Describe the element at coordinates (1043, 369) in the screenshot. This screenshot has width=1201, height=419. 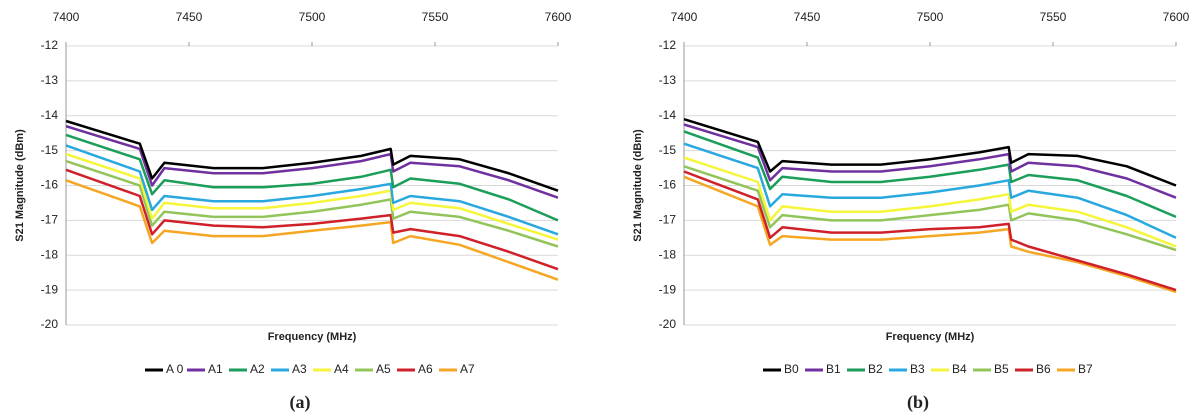
I see `legend-label: B6` at that location.